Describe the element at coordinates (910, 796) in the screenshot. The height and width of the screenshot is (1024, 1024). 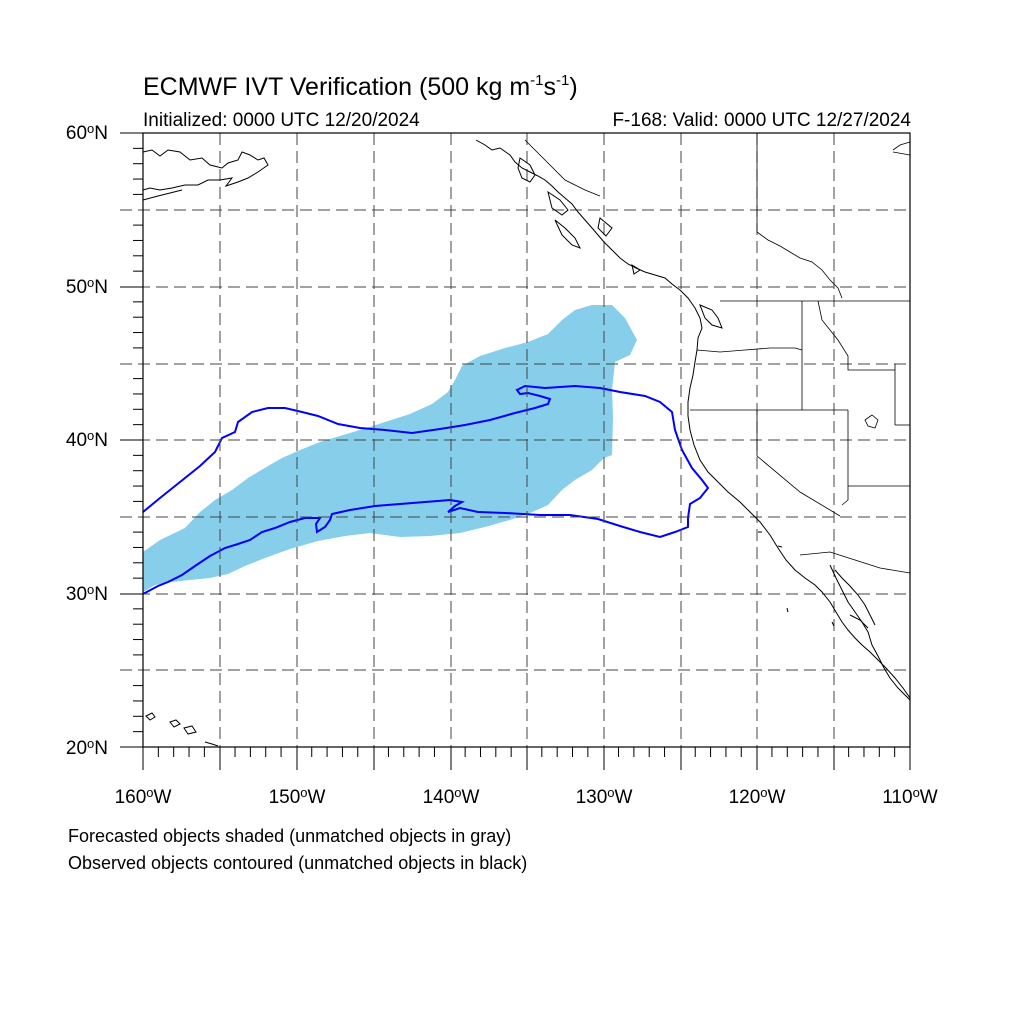
I see `lon-label-110w: 110oW` at that location.